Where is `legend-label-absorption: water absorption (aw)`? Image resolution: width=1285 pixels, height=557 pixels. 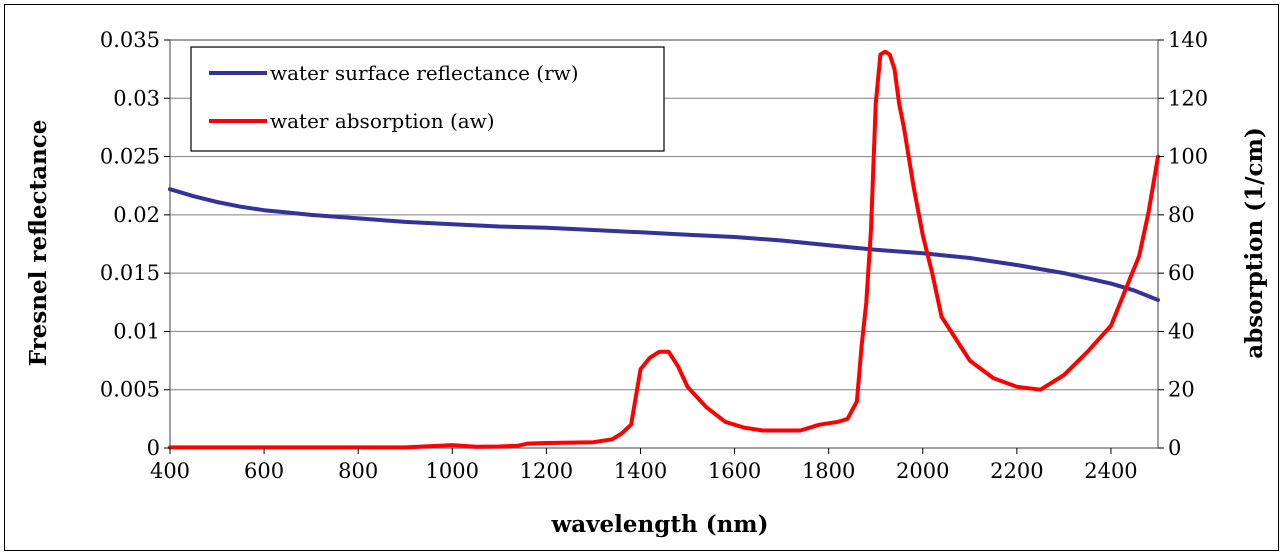
legend-label-absorption: water absorption (aw) is located at coordinates (382, 121).